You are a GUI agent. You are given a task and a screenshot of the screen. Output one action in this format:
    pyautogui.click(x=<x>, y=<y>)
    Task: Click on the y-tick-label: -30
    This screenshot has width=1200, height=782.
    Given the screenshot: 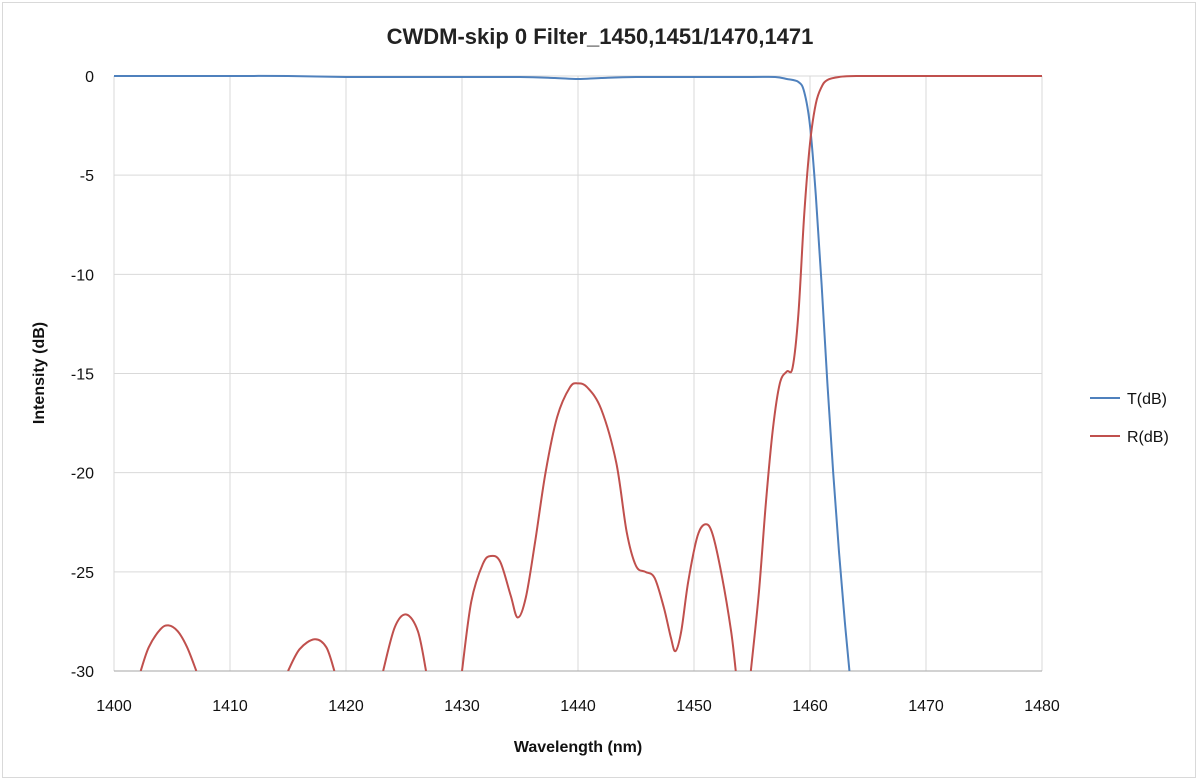 What is the action you would take?
    pyautogui.click(x=82, y=672)
    